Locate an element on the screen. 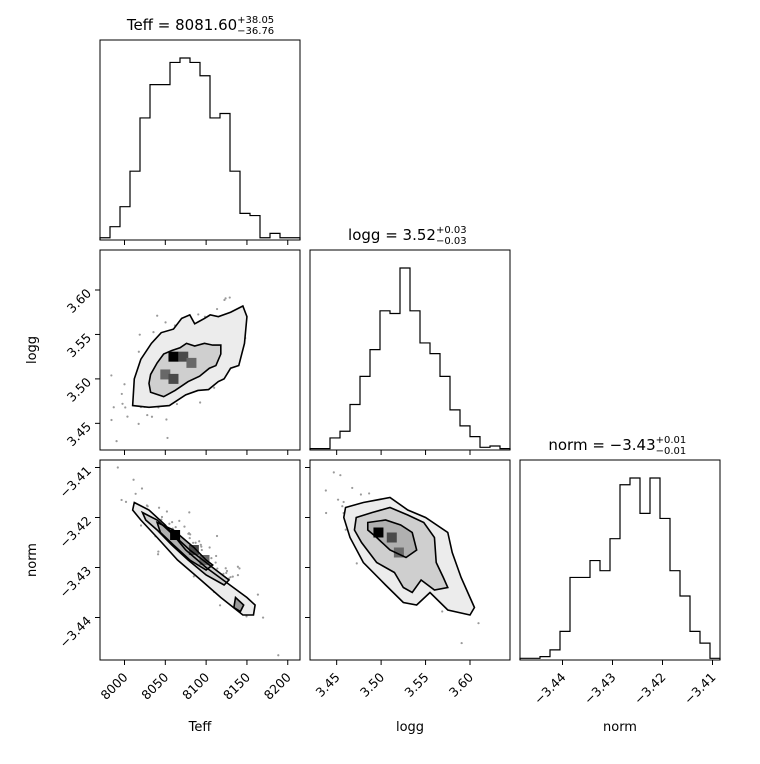 The image size is (760, 764). histogram-frame-norm is located at coordinates (620, 560).